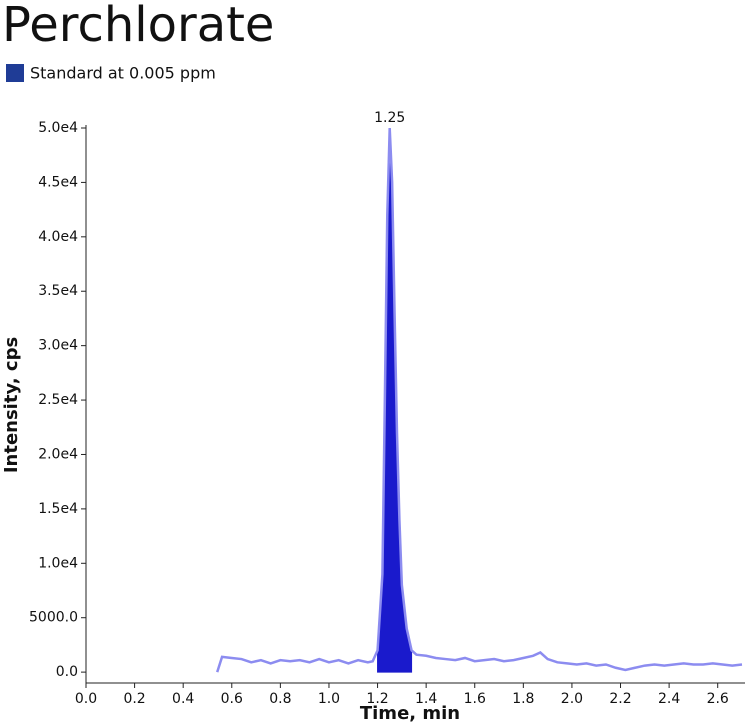 Image resolution: width=750 pixels, height=727 pixels. Describe the element at coordinates (58, 563) in the screenshot. I see `y-tick-label: 1.0e4` at that location.